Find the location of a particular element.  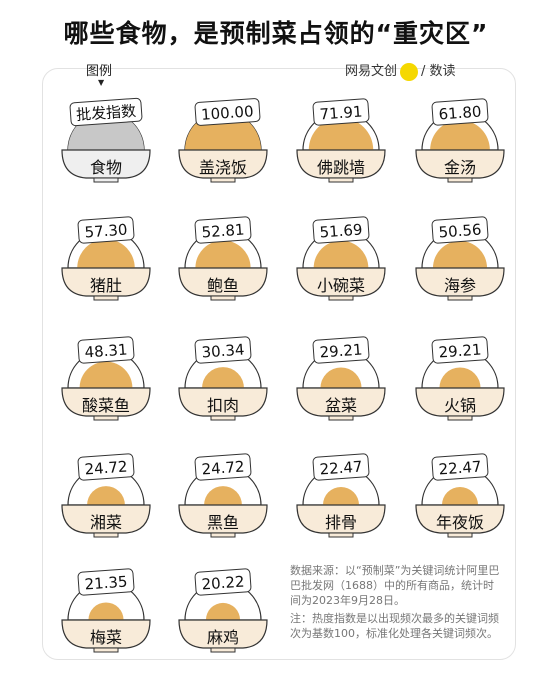

data-label: 61.80 is located at coordinates (460, 112).